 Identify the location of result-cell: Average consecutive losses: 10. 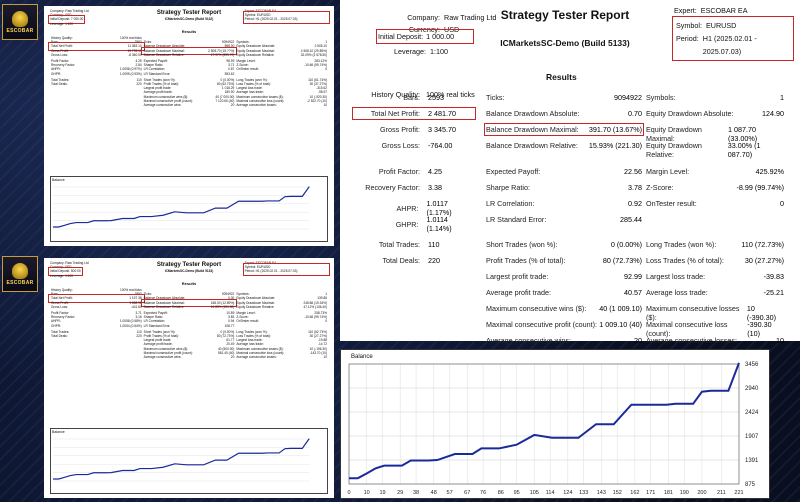
(281, 105).